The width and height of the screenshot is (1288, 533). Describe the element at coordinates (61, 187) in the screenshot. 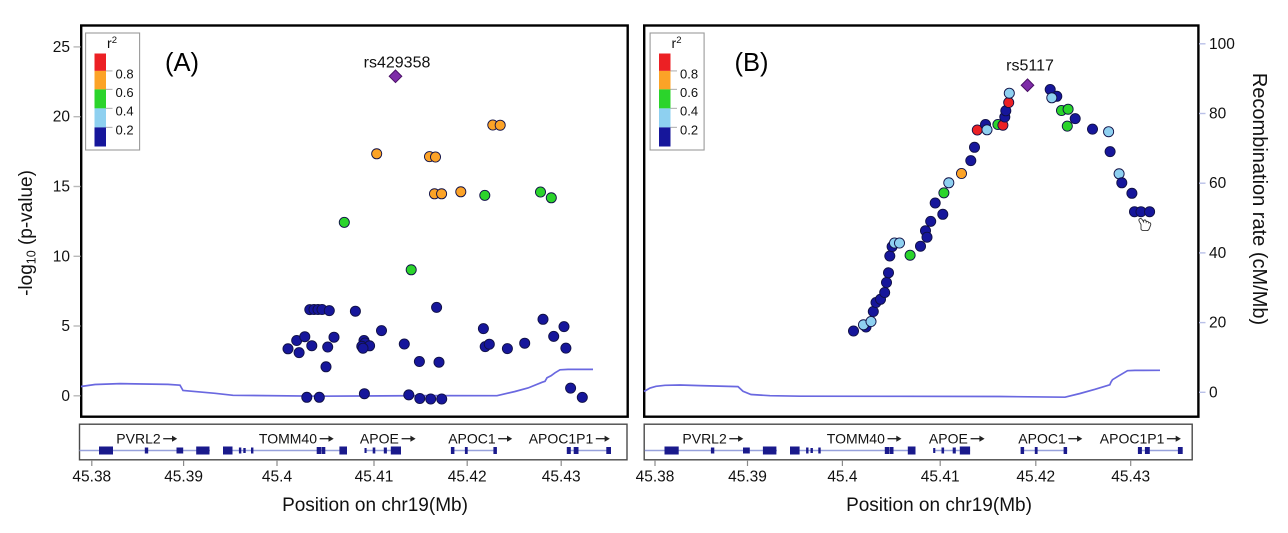

I see `svg-text: 15` at that location.